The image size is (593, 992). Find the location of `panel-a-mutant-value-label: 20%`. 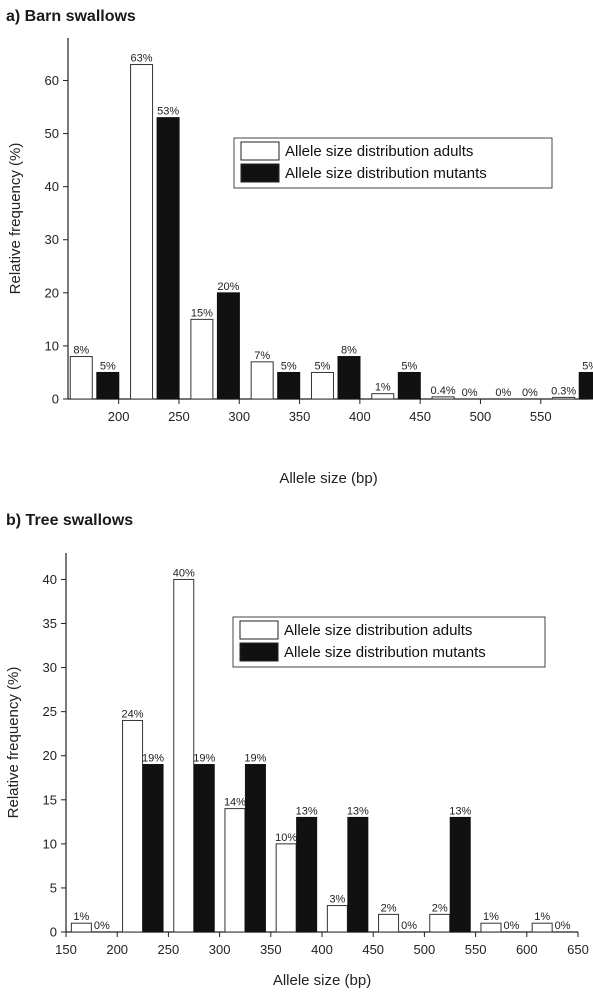

panel-a-mutant-value-label: 20% is located at coordinates (228, 287).